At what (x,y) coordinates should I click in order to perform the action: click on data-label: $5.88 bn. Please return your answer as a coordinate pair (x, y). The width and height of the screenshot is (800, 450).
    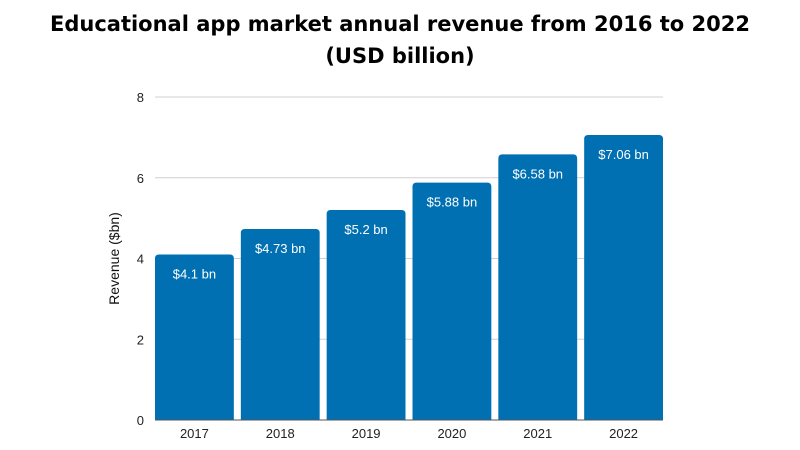
    Looking at the image, I should click on (452, 202).